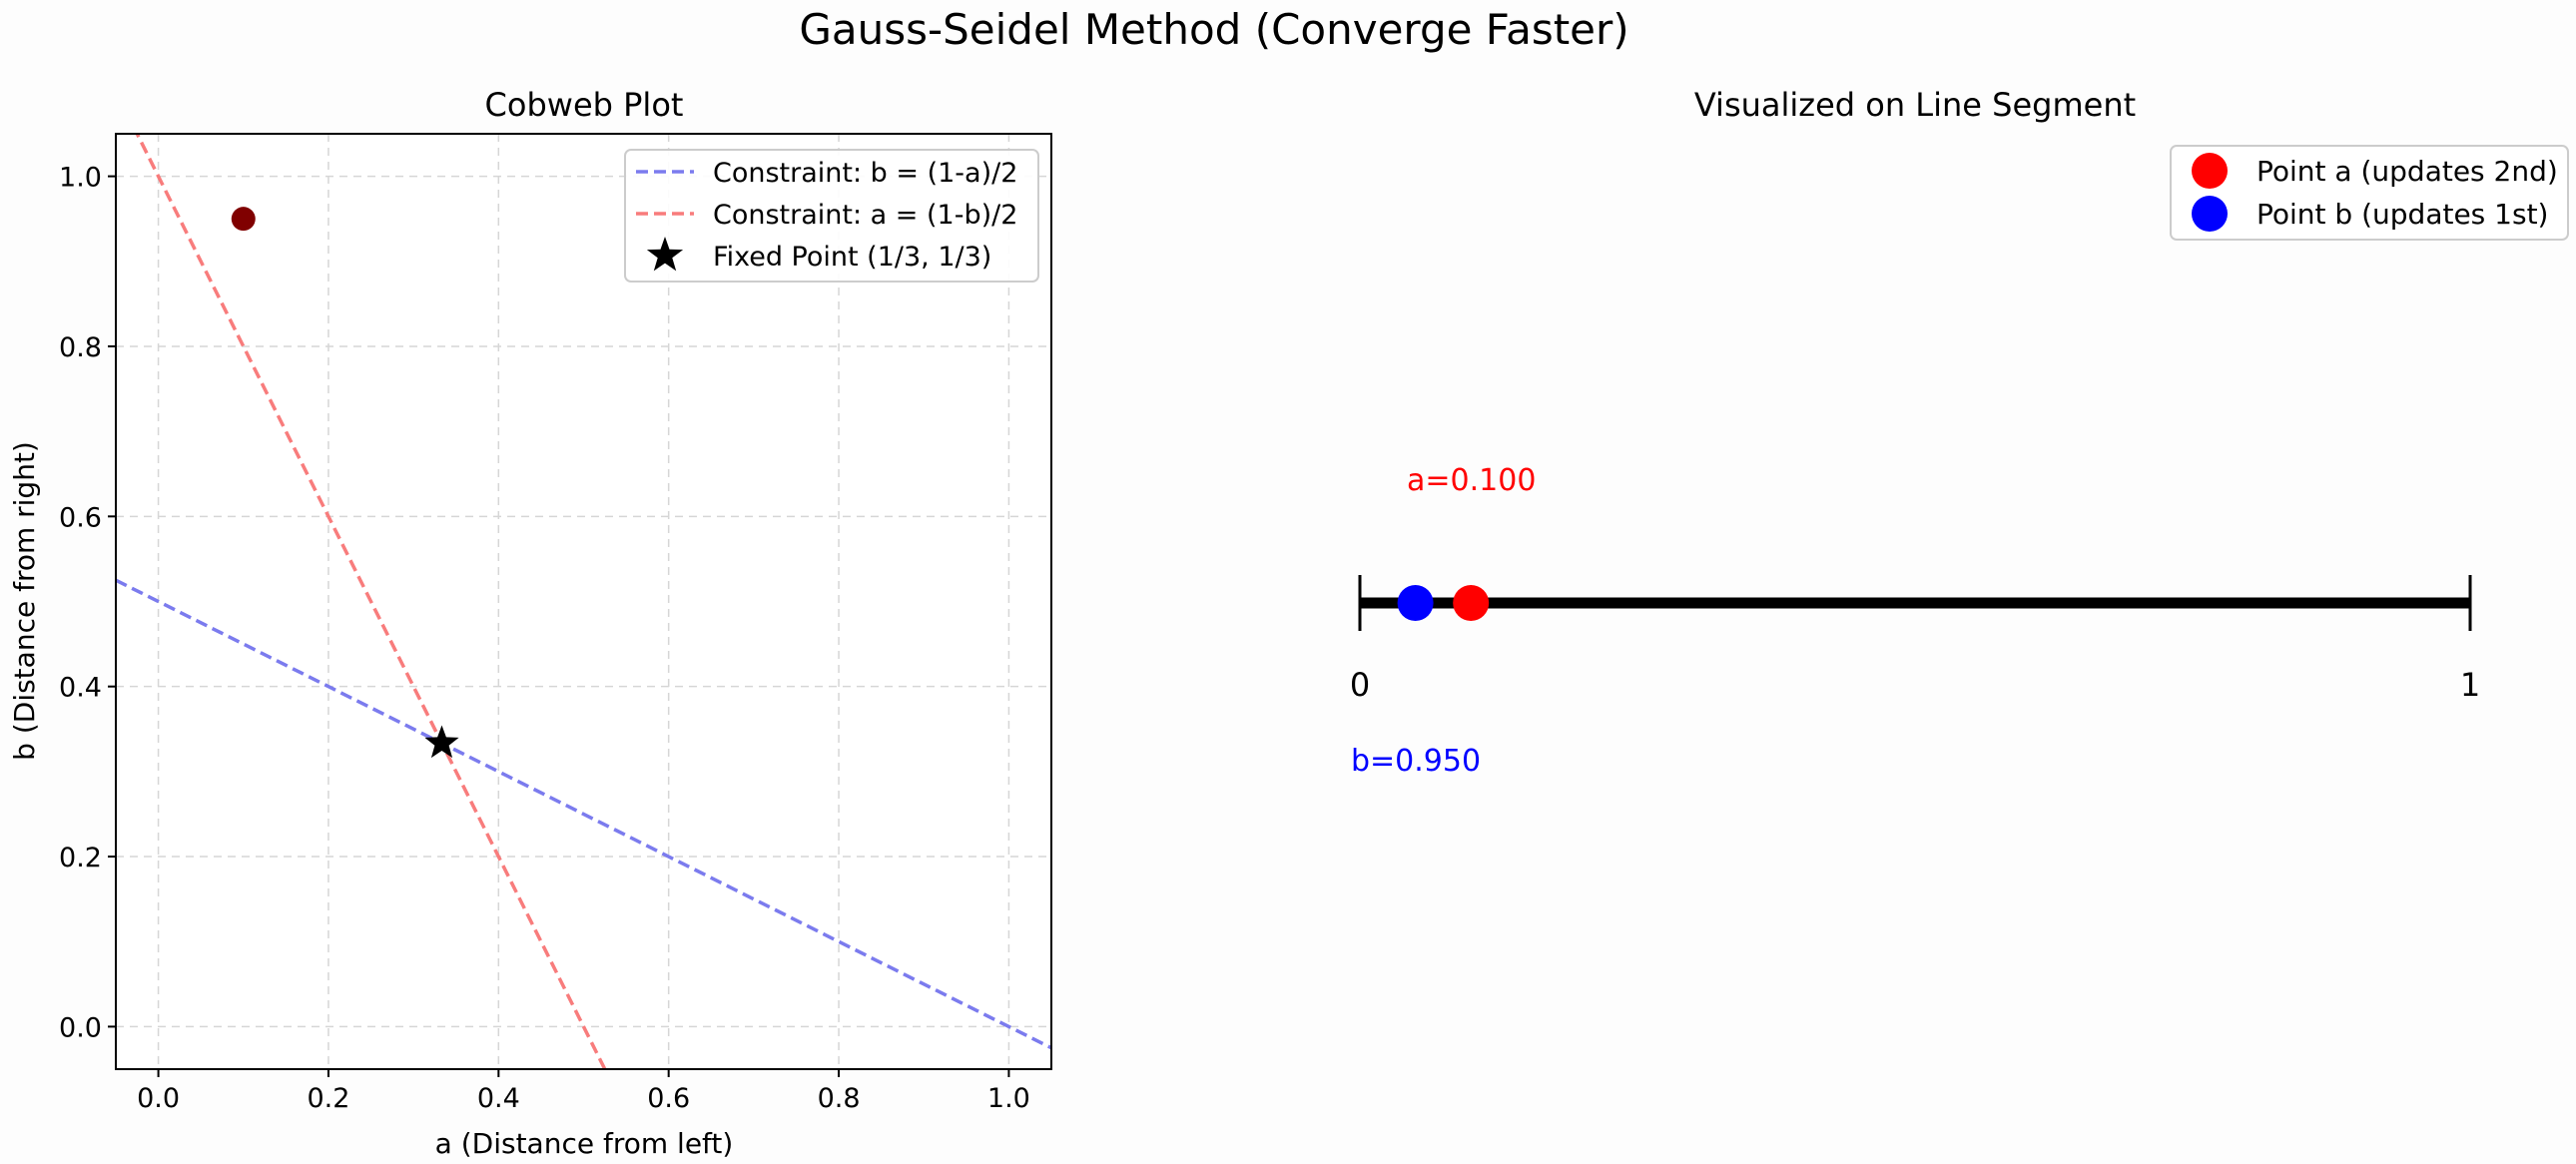 Image resolution: width=2576 pixels, height=1164 pixels. Describe the element at coordinates (244, 219) in the screenshot. I see `current-point` at that location.